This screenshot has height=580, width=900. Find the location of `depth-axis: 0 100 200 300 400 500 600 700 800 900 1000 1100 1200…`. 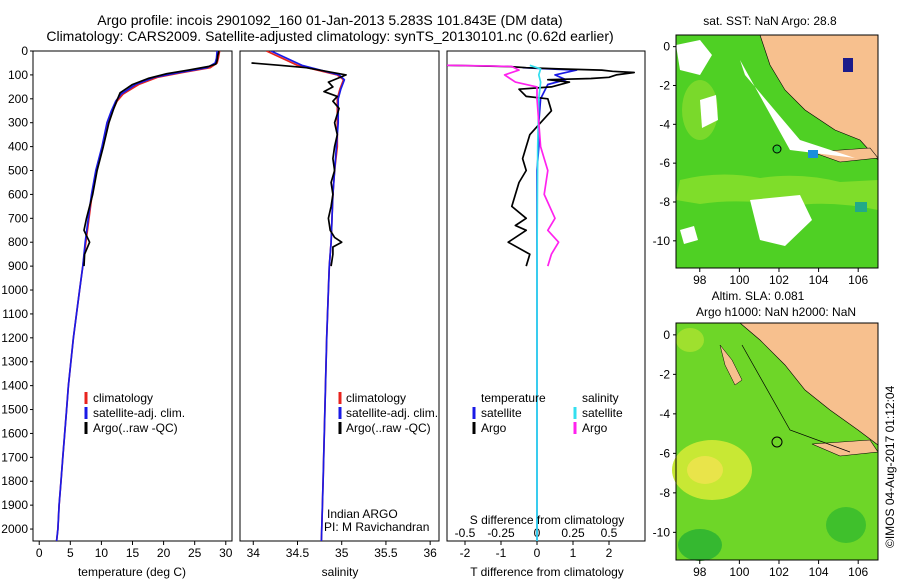

depth-axis: 0 100 200 300 400 500 600 700 800 900 1000 1100 1200… is located at coordinates (17, 290).